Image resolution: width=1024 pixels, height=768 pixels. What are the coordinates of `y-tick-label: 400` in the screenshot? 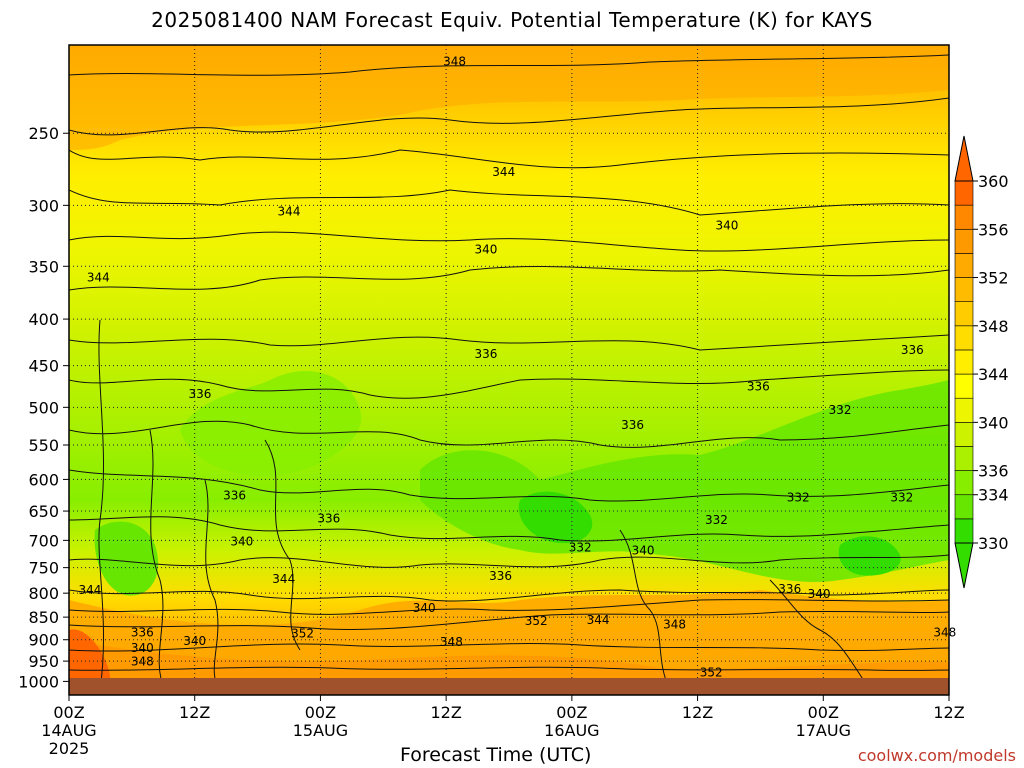 It's located at (43, 319).